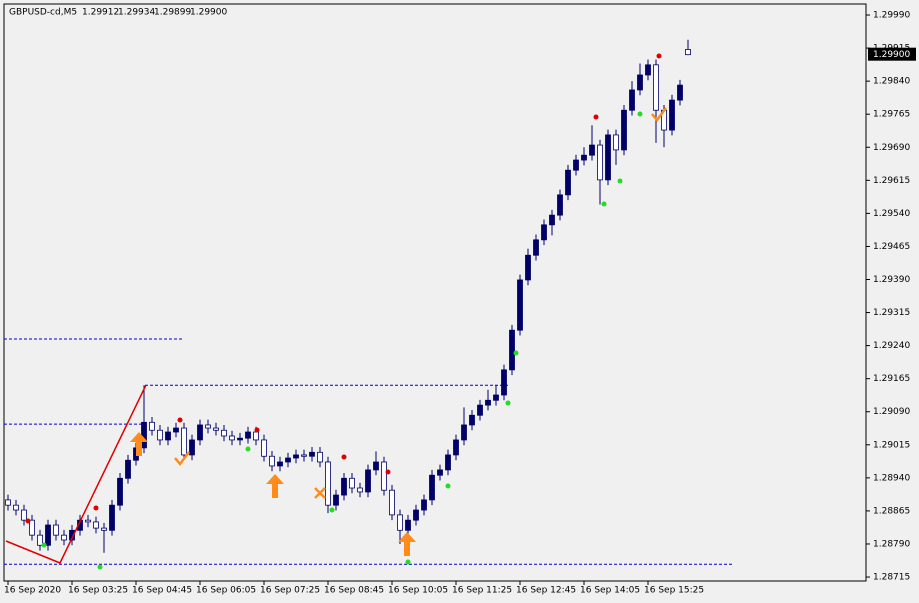  Describe the element at coordinates (892, 54) in the screenshot. I see `price-box` at that location.